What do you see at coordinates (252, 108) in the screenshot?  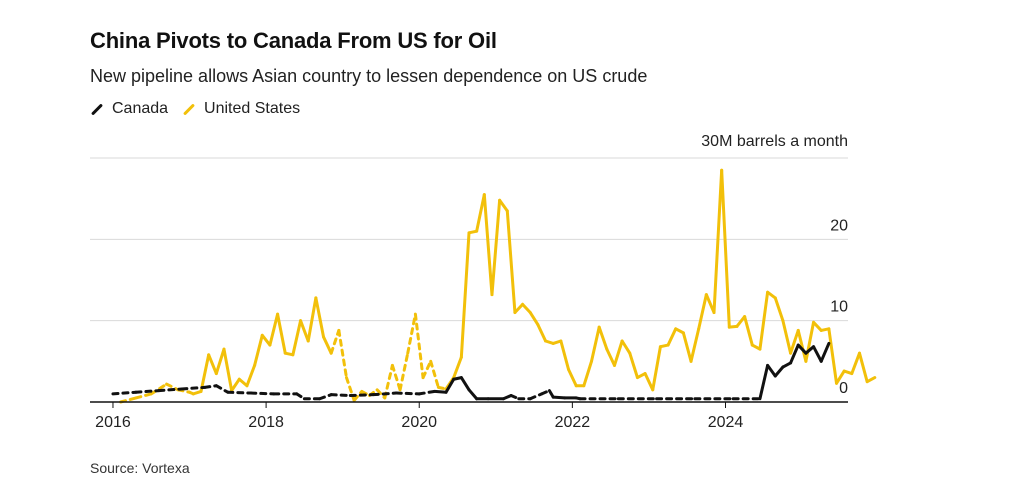 I see `legend-label-united-states: United States` at bounding box center [252, 108].